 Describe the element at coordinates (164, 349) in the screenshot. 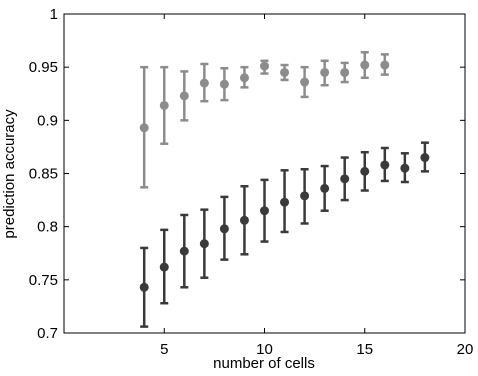

I see `x-tick-label: 5` at that location.